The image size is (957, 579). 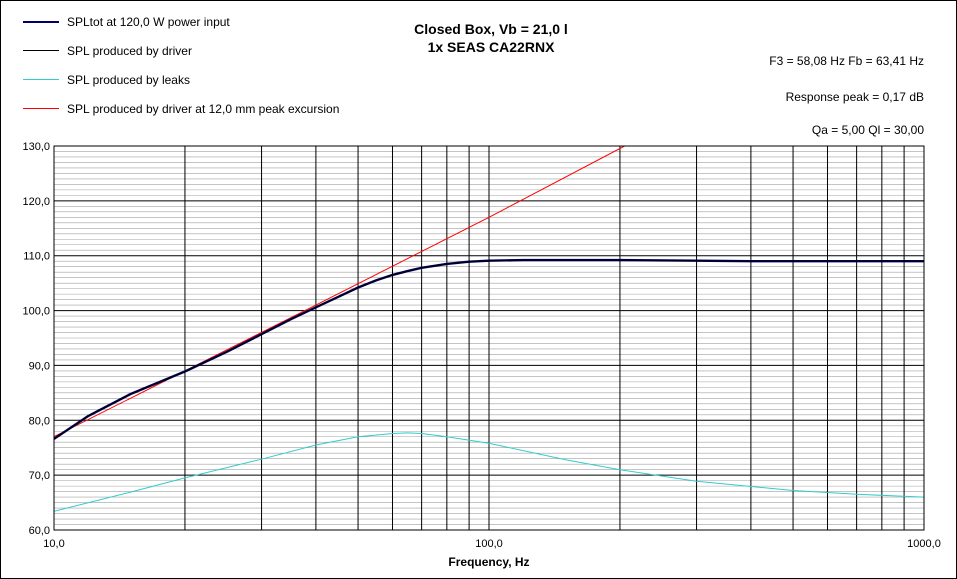 What do you see at coordinates (867, 130) in the screenshot?
I see `annotation-qa-ql: Qa = 5,00 Ql = 30,00` at bounding box center [867, 130].